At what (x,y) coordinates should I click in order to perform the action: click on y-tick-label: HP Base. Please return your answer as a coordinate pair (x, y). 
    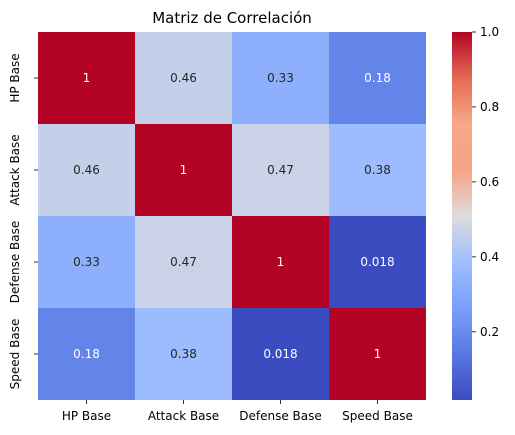
    Looking at the image, I should click on (15, 77).